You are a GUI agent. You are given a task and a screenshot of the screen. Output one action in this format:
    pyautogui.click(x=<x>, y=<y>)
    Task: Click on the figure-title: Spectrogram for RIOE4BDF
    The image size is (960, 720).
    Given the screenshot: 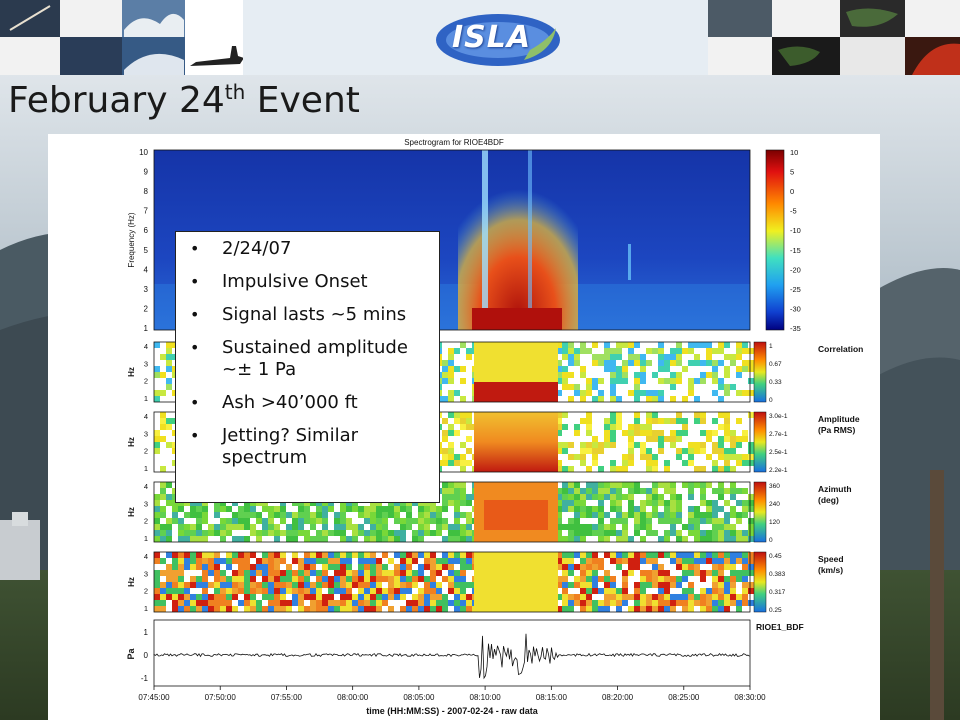 What is the action you would take?
    pyautogui.click(x=454, y=142)
    